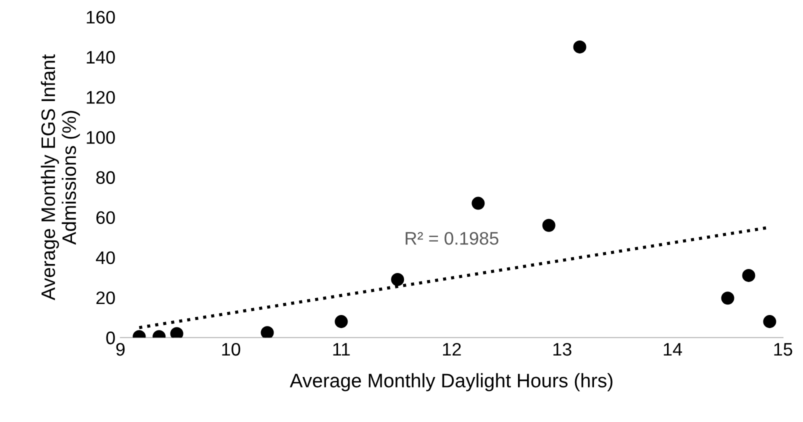 The image size is (803, 422). What do you see at coordinates (60, 177) in the screenshot?
I see `y-axis-title: Average Monthly EGS Infant Admissions (%)` at bounding box center [60, 177].